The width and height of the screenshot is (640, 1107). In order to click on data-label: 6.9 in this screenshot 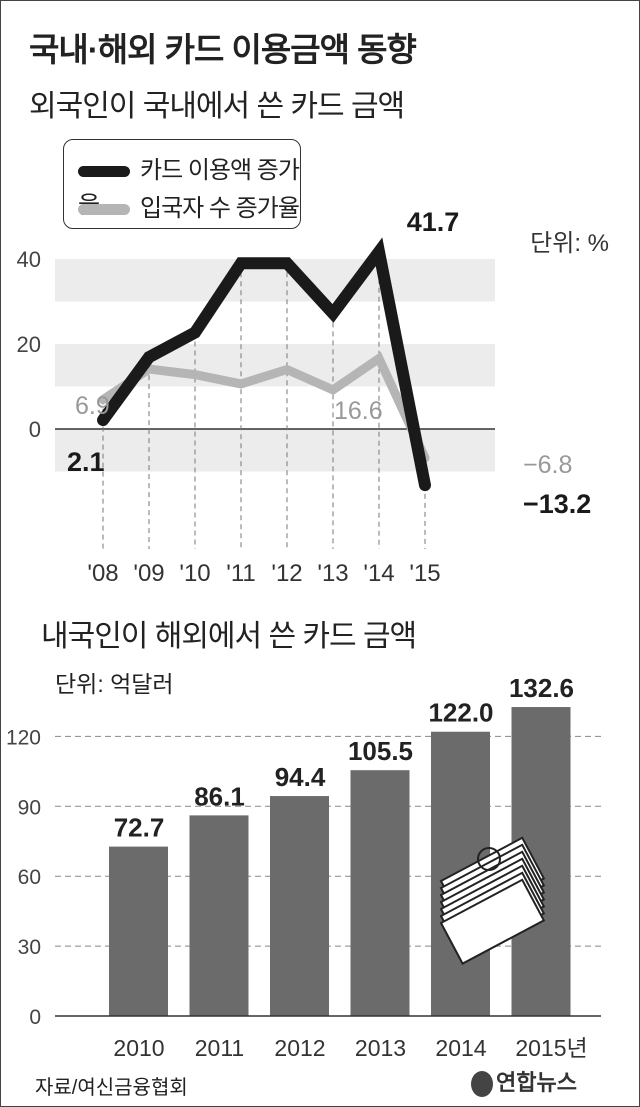, I will do `click(92, 406)`.